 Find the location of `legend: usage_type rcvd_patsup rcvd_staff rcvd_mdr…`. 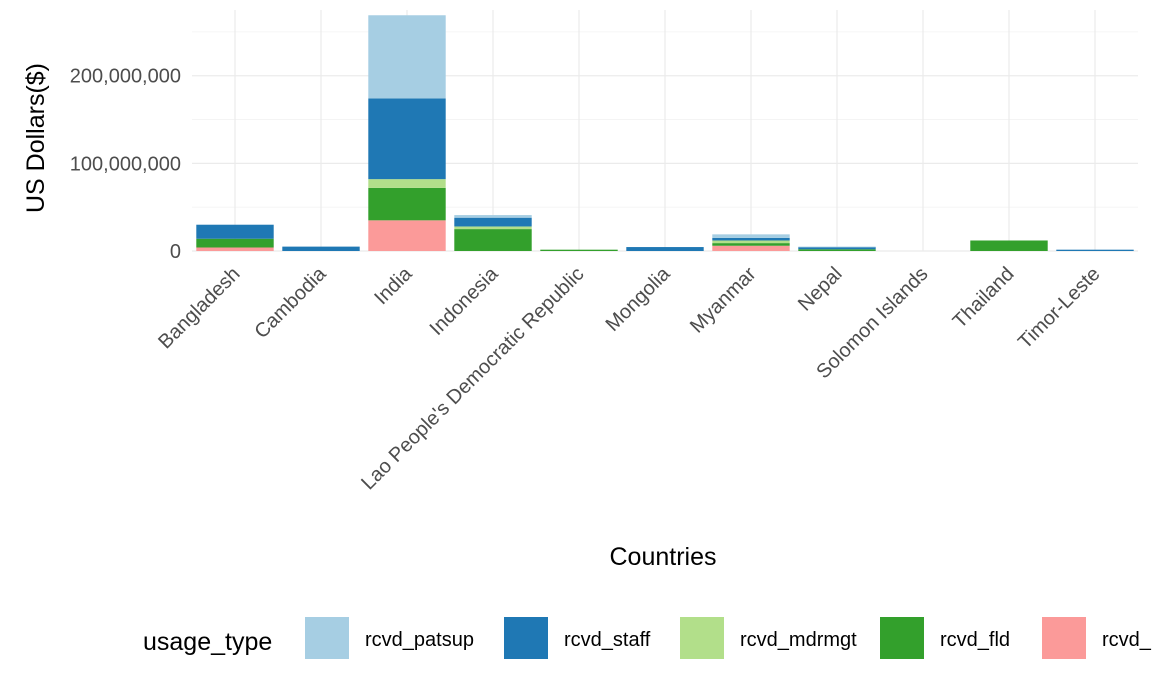

legend: usage_type rcvd_patsup rcvd_staff rcvd_mdr… is located at coordinates (647, 638).